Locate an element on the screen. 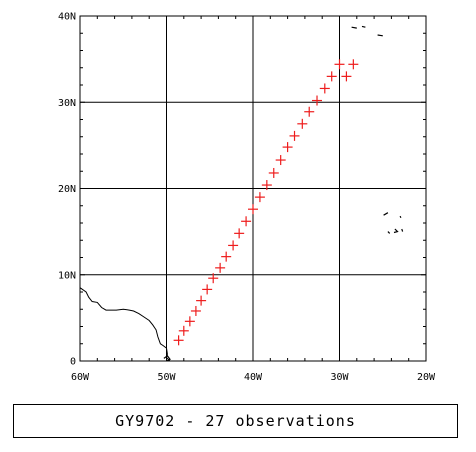 This screenshot has height=452, width=476. lat-tick-label: 20N is located at coordinates (67, 189).